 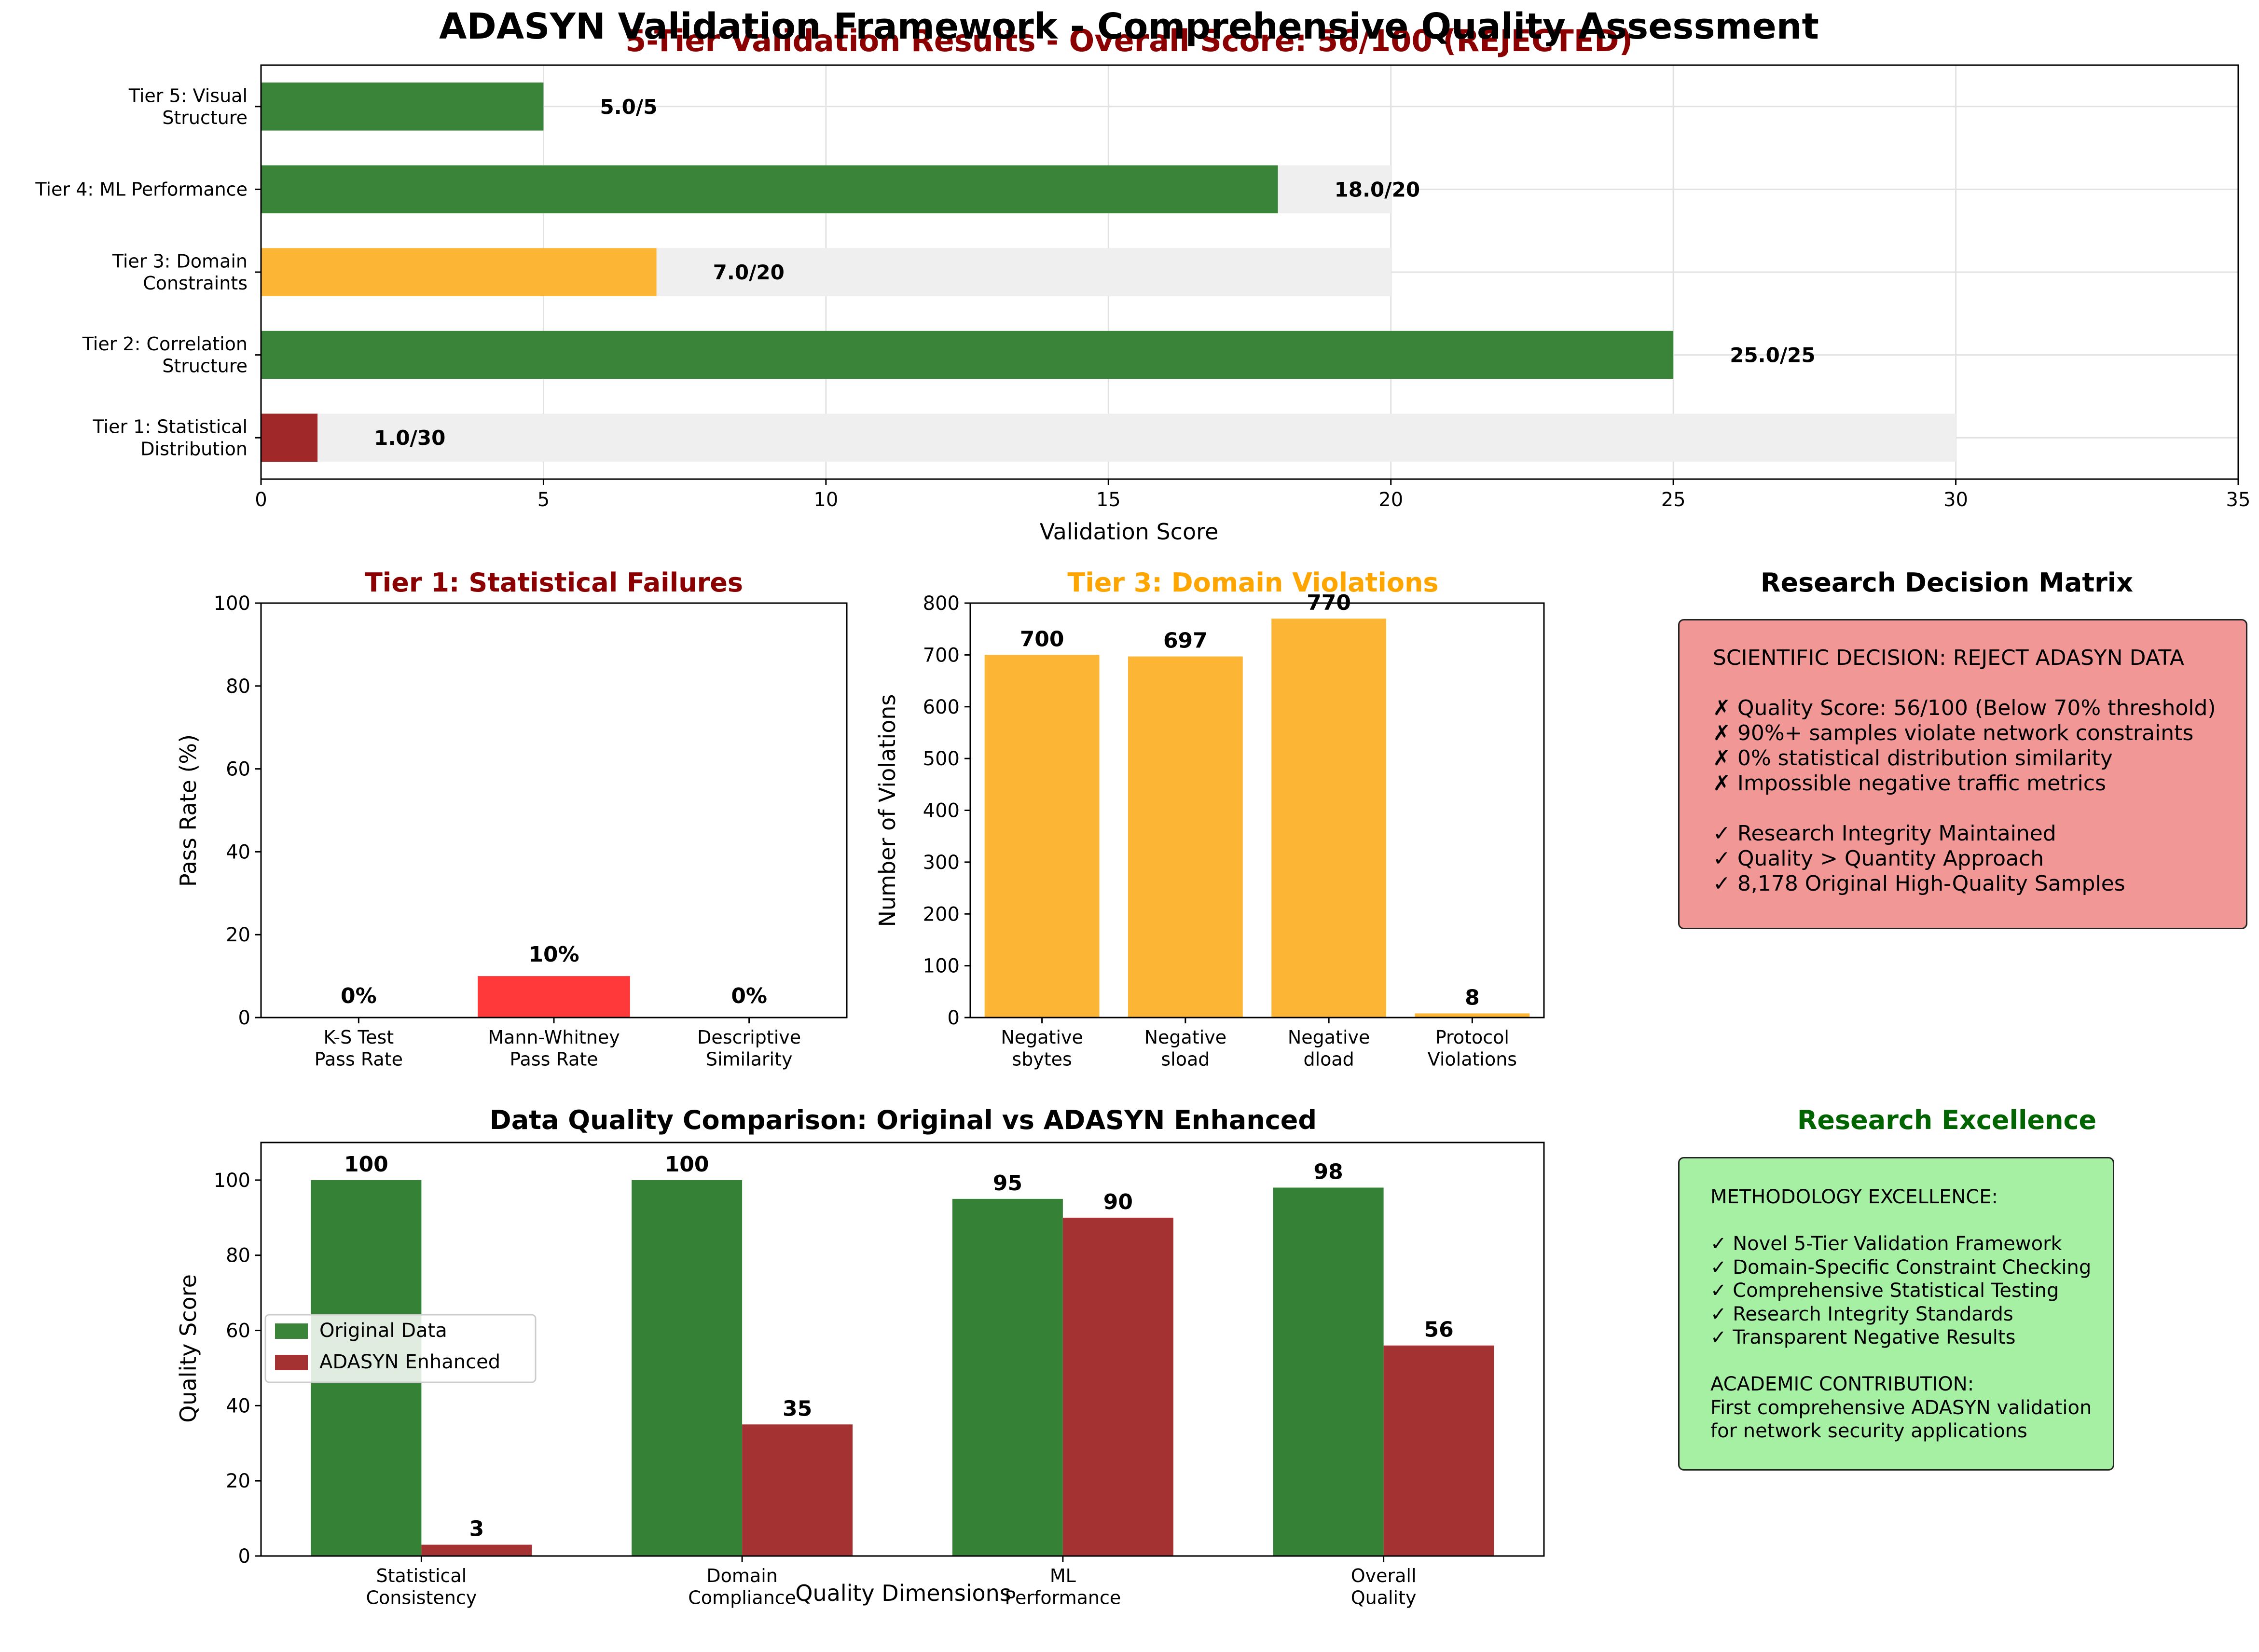 What do you see at coordinates (797, 1408) in the screenshot?
I see `adasyn-value-label: 35` at bounding box center [797, 1408].